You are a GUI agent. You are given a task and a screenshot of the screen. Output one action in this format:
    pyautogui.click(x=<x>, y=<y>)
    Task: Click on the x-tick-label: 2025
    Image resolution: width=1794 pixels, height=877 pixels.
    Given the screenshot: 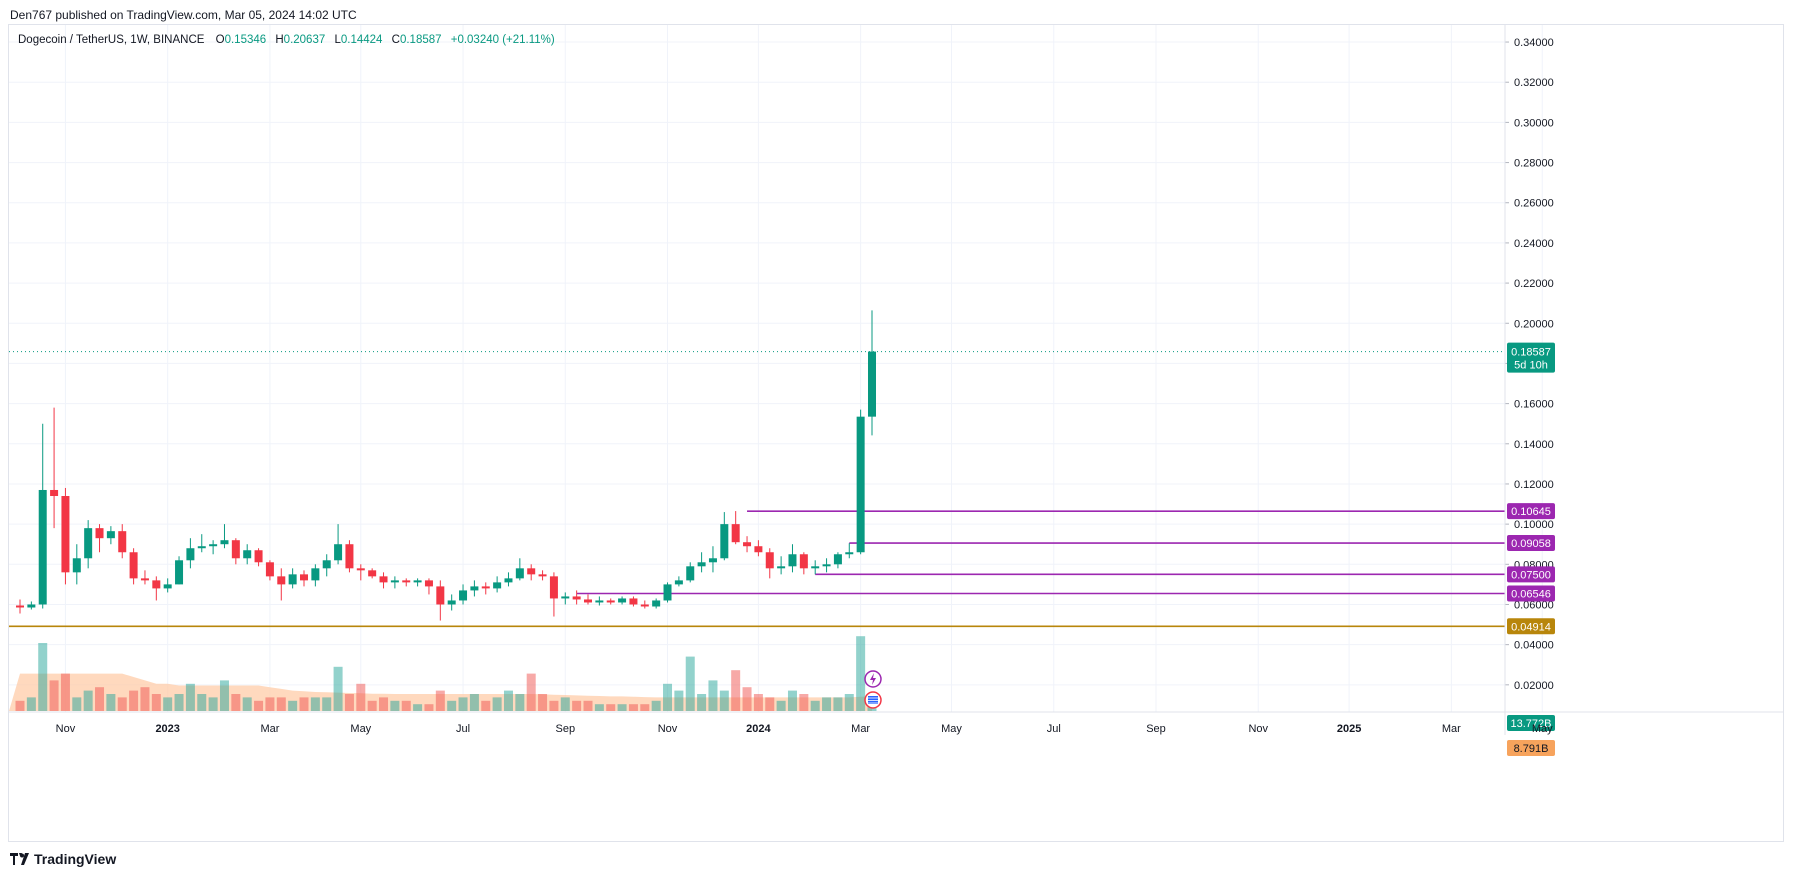 What is the action you would take?
    pyautogui.click(x=1349, y=729)
    